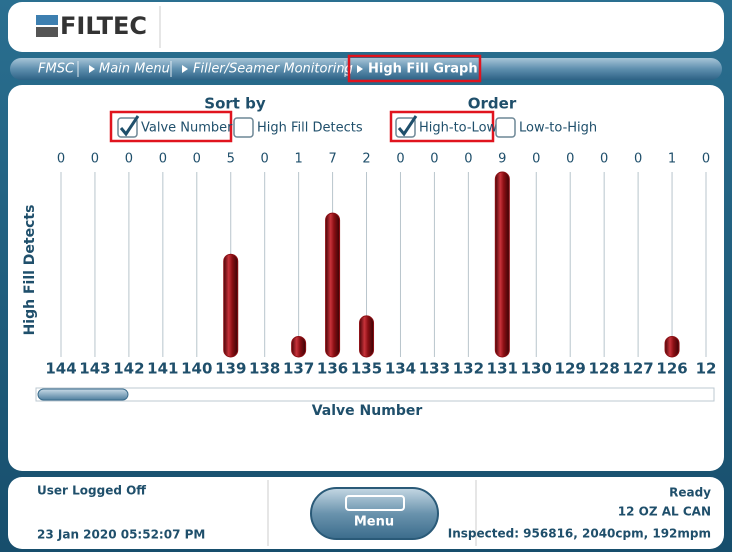 The image size is (732, 552). Describe the element at coordinates (664, 512) in the screenshot. I see `product: 12 OZ AL CAN` at that location.